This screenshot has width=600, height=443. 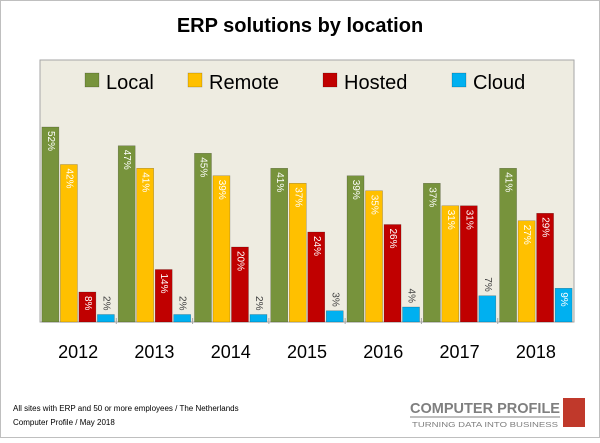 I want to click on legend-swatch-cloud, so click(x=459, y=80).